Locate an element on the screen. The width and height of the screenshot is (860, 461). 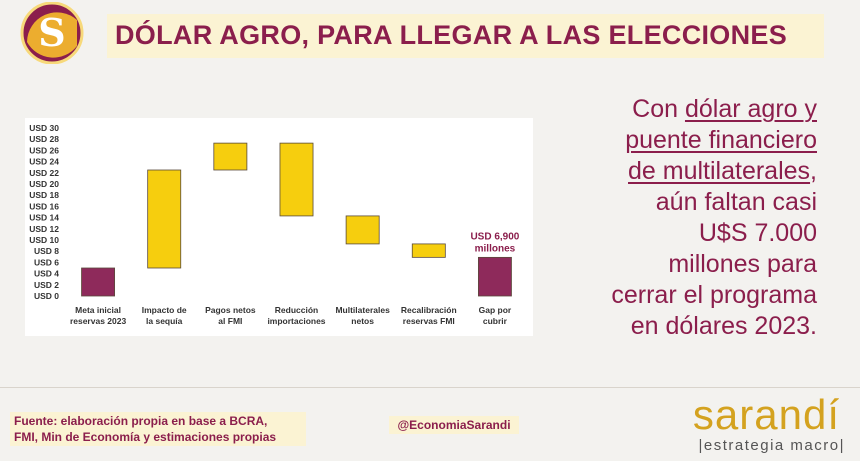
x-tick-label: importaciones is located at coordinates (296, 321).